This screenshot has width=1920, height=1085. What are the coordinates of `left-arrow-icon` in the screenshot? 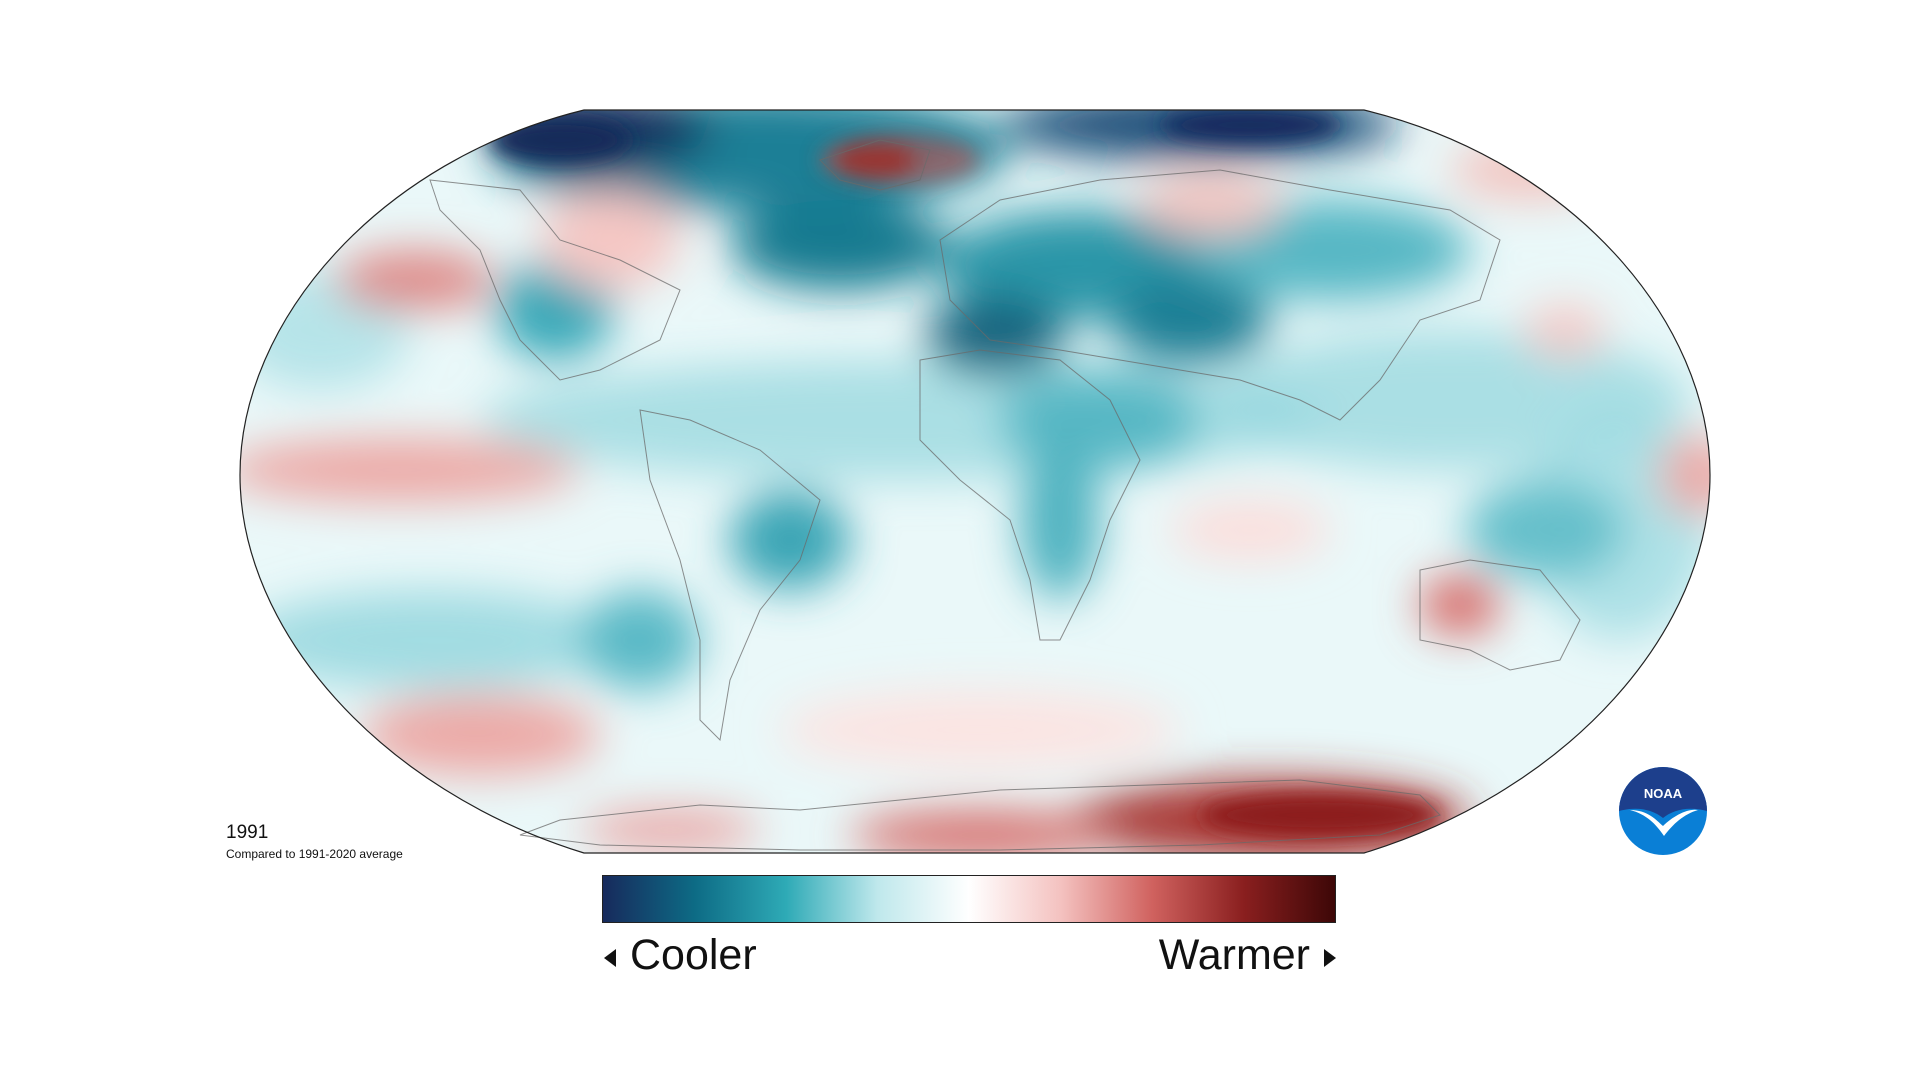 It's located at (610, 957).